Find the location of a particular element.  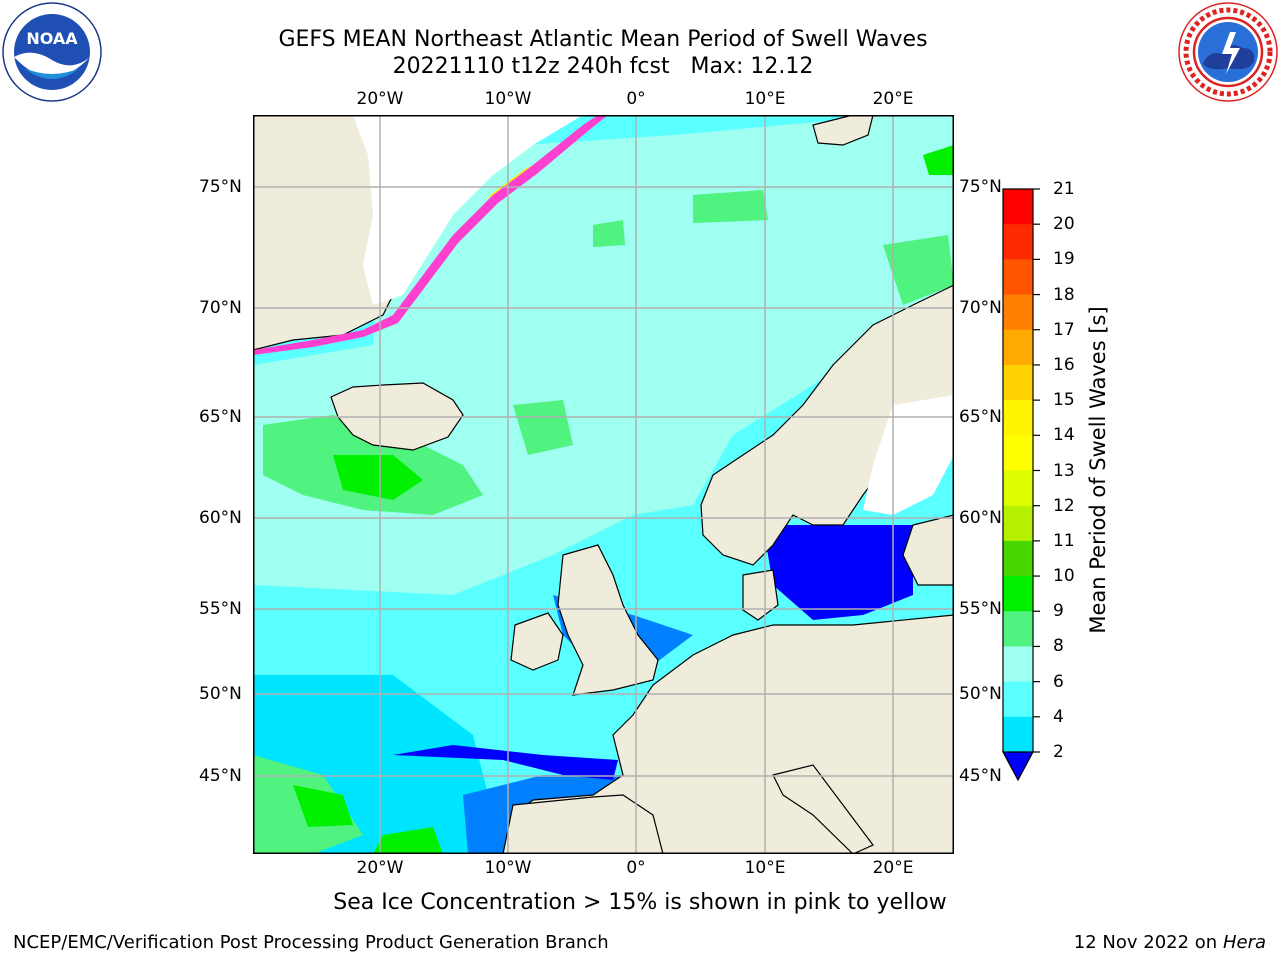

lat-tick-right: 60°N is located at coordinates (980, 518).